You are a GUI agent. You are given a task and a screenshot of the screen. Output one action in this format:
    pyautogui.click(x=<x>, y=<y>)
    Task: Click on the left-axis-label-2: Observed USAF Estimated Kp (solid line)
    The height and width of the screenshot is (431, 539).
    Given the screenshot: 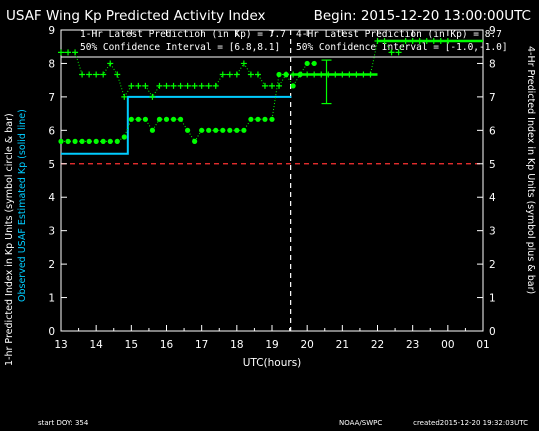 What is the action you would take?
    pyautogui.click(x=22, y=205)
    